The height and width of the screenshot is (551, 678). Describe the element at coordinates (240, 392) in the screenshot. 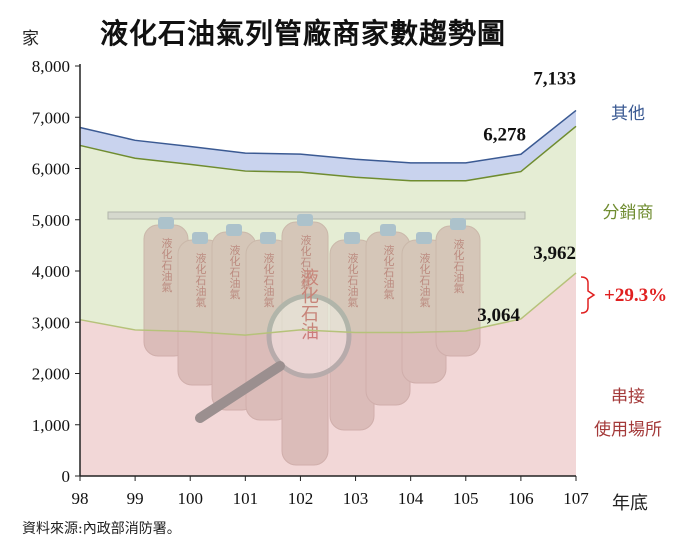

I see `magnifier-handle` at that location.